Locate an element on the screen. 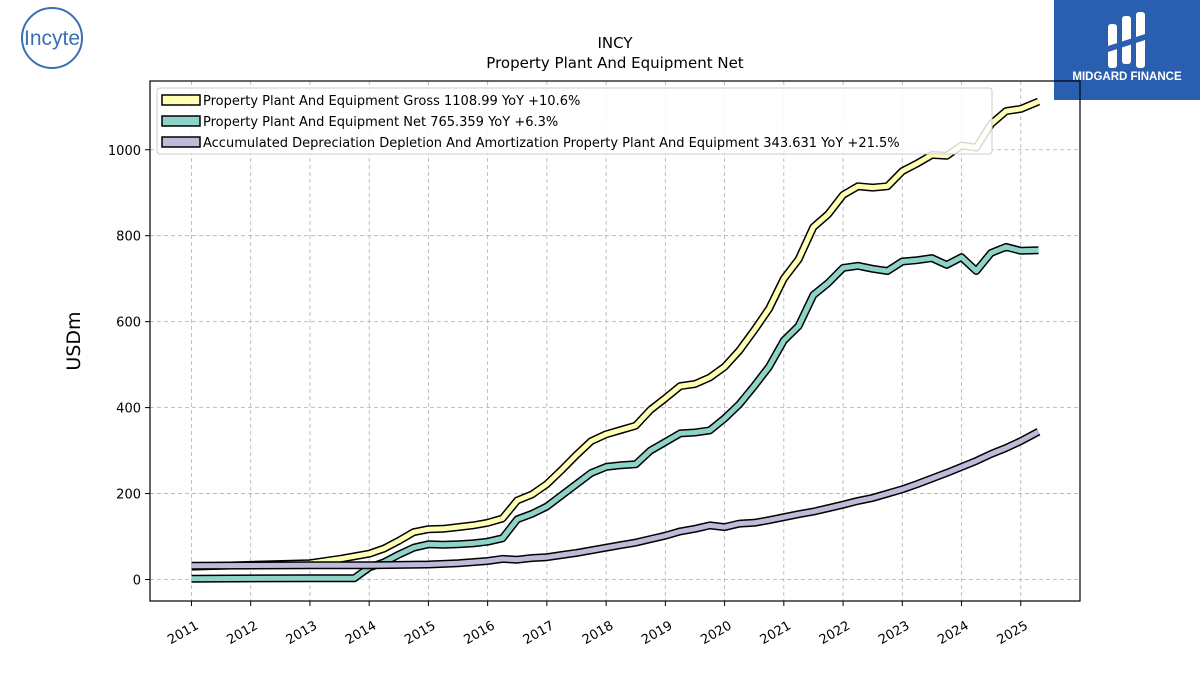 This screenshot has width=1200, height=675. x-tick-label: 2021 is located at coordinates (776, 633).